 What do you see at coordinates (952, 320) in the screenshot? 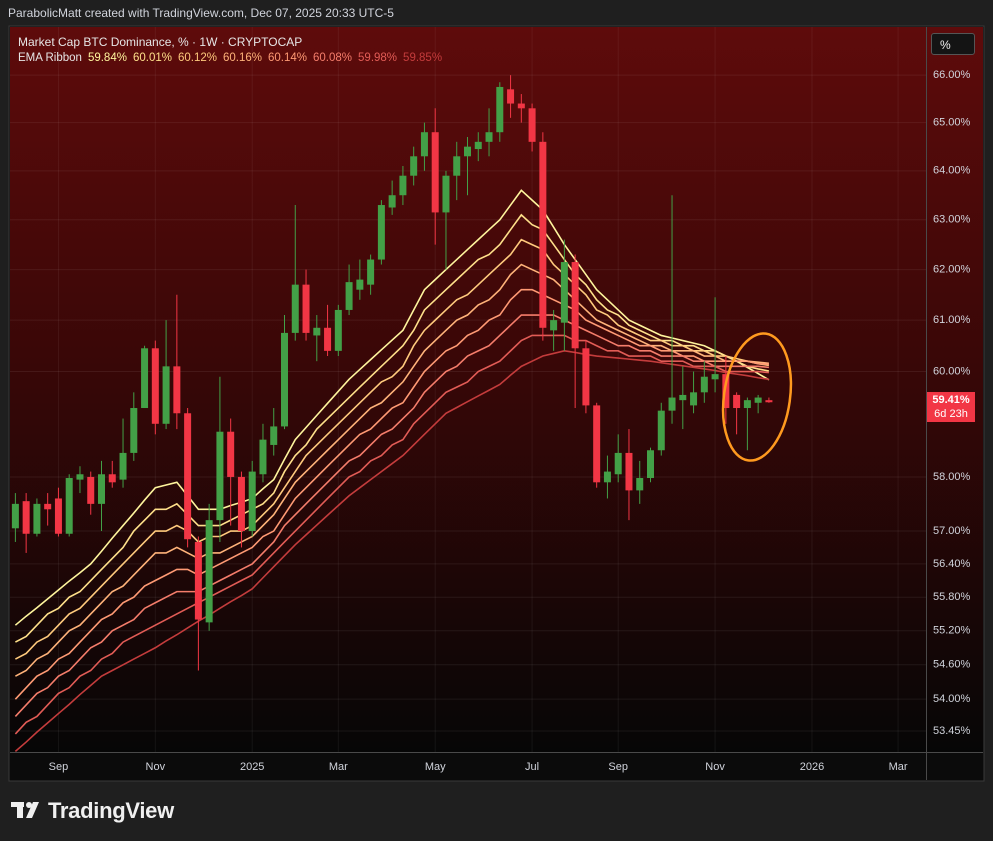
I see `y-tick-label: 61.00%` at bounding box center [952, 320].